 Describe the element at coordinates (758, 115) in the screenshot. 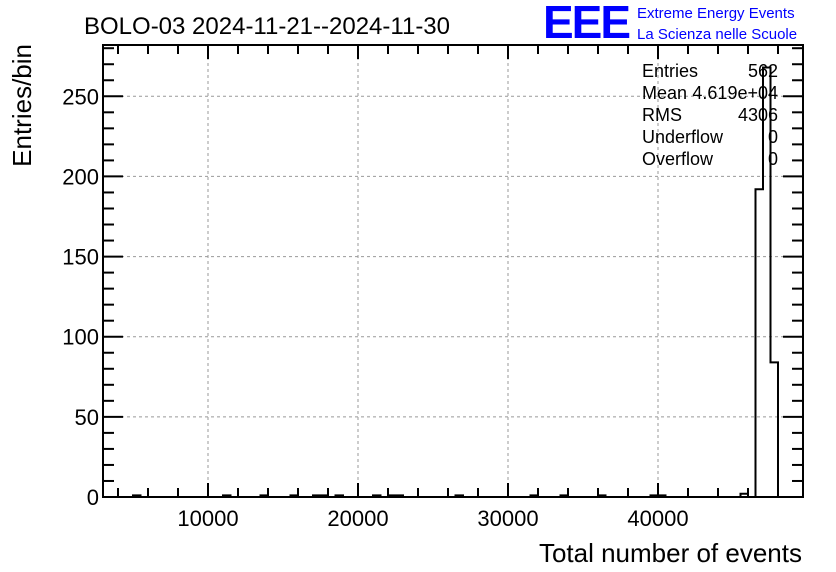

I see `stats-value: 4306` at that location.